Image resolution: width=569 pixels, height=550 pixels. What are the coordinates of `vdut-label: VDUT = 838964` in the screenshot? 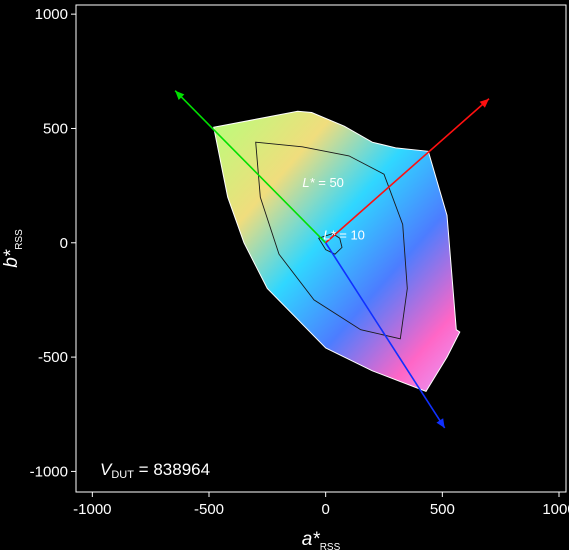 It's located at (155, 470).